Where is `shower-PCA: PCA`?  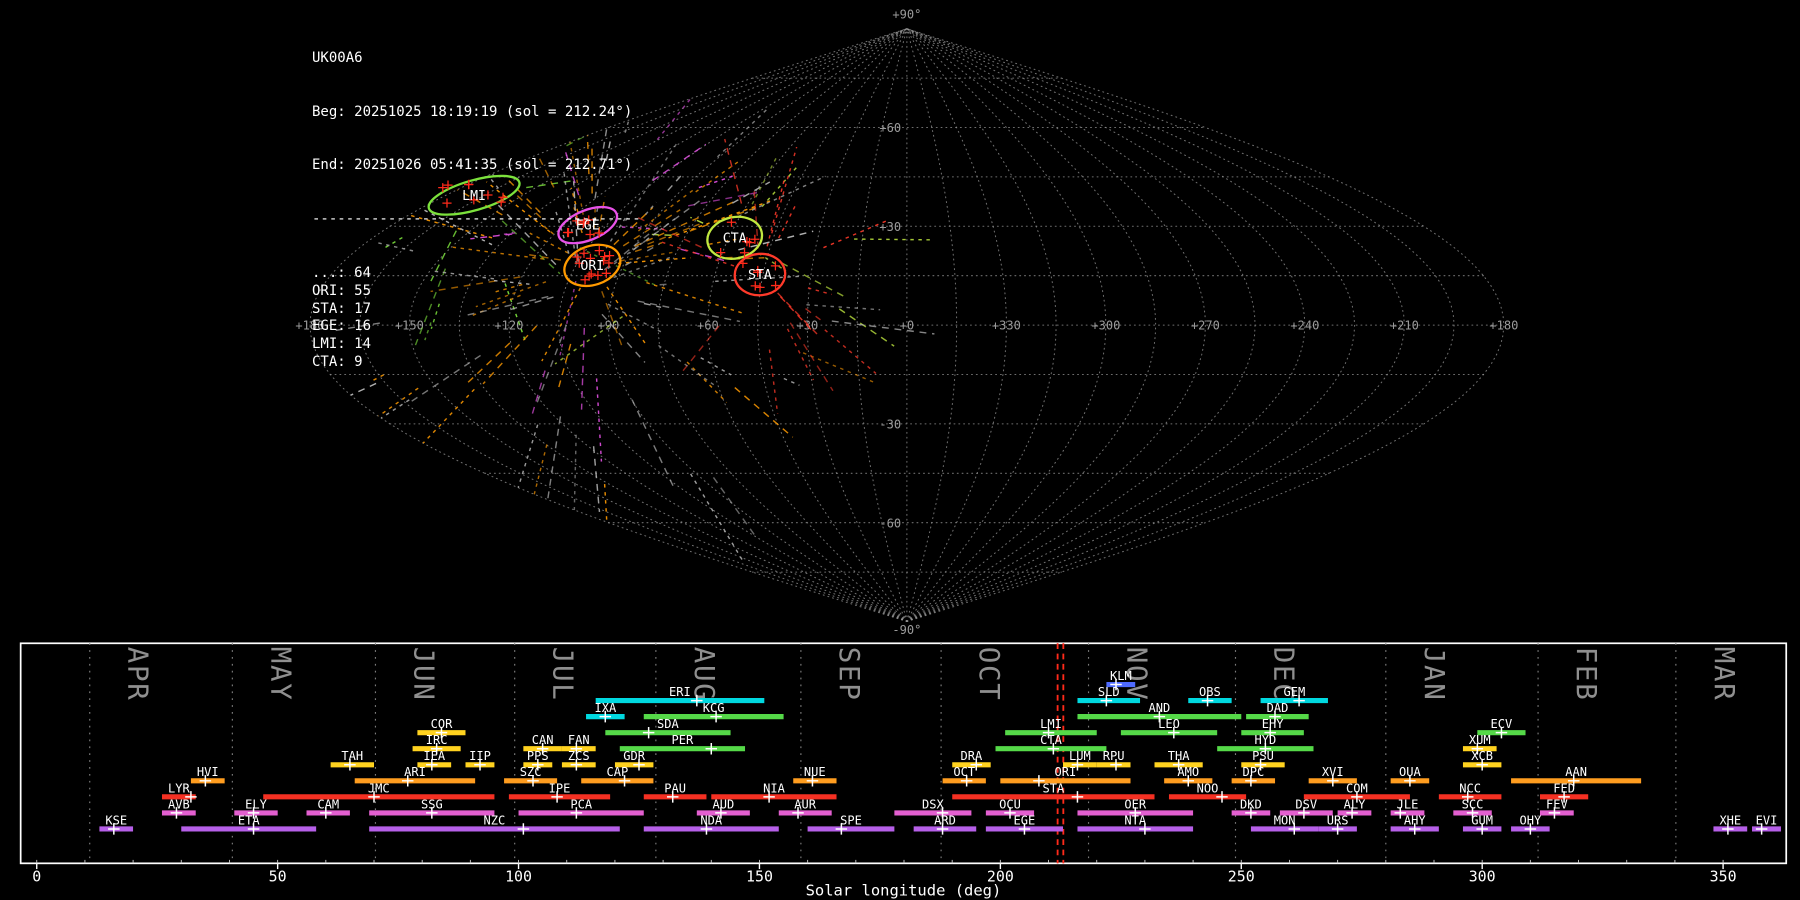
shower-PCA: PCA is located at coordinates (581, 808).